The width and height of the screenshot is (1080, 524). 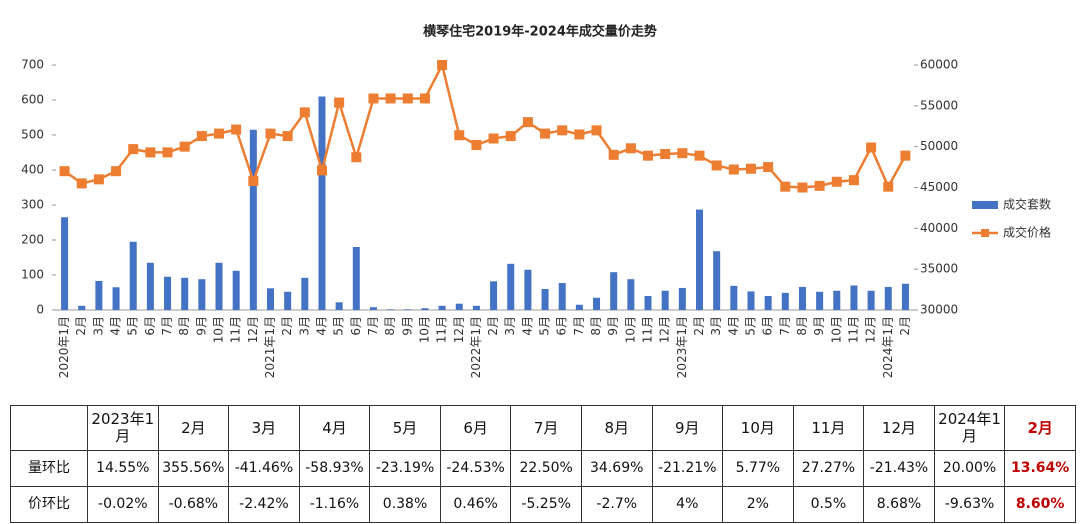 I want to click on table-cell: 2%, so click(x=758, y=504).